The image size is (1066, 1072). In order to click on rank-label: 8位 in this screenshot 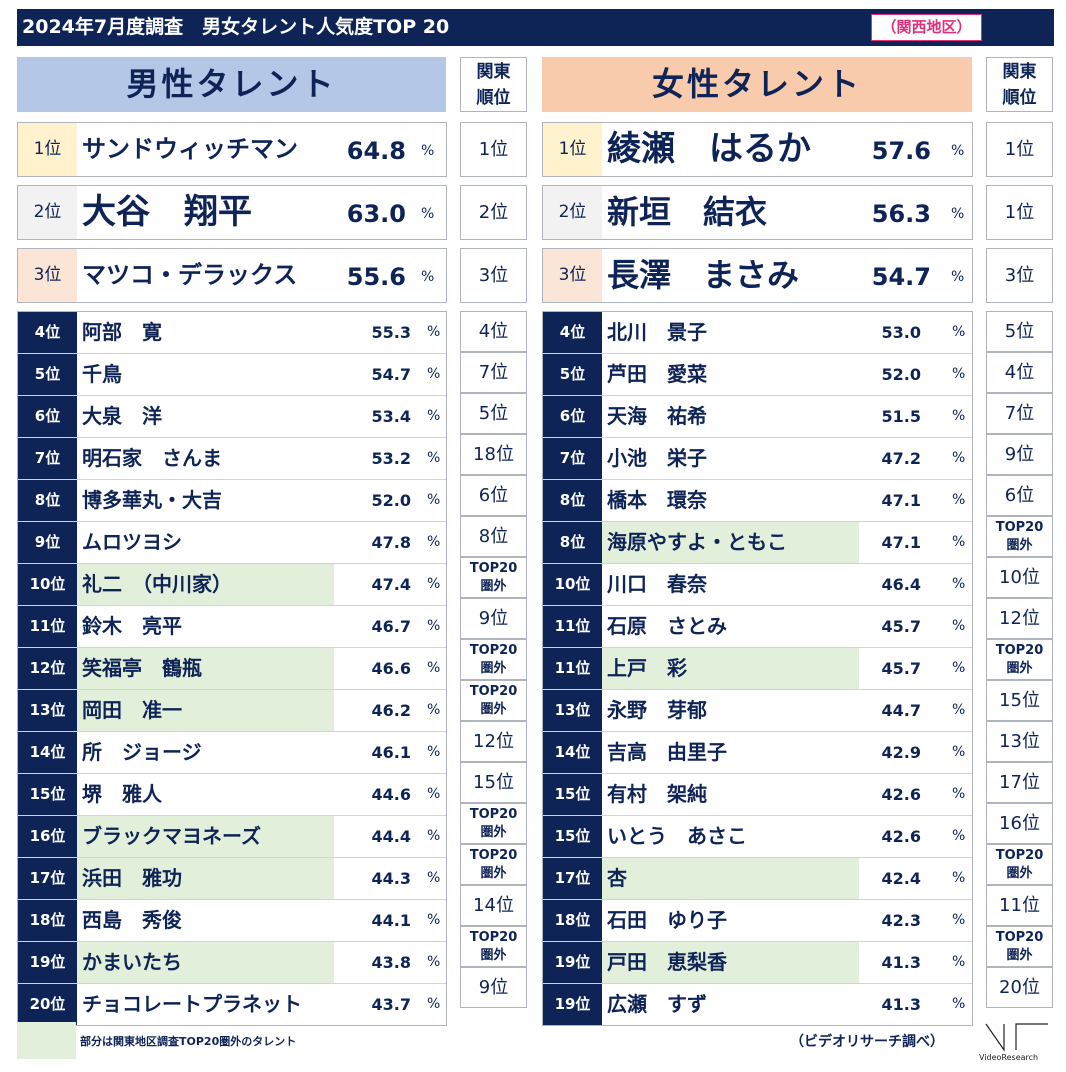, I will do `click(572, 500)`.